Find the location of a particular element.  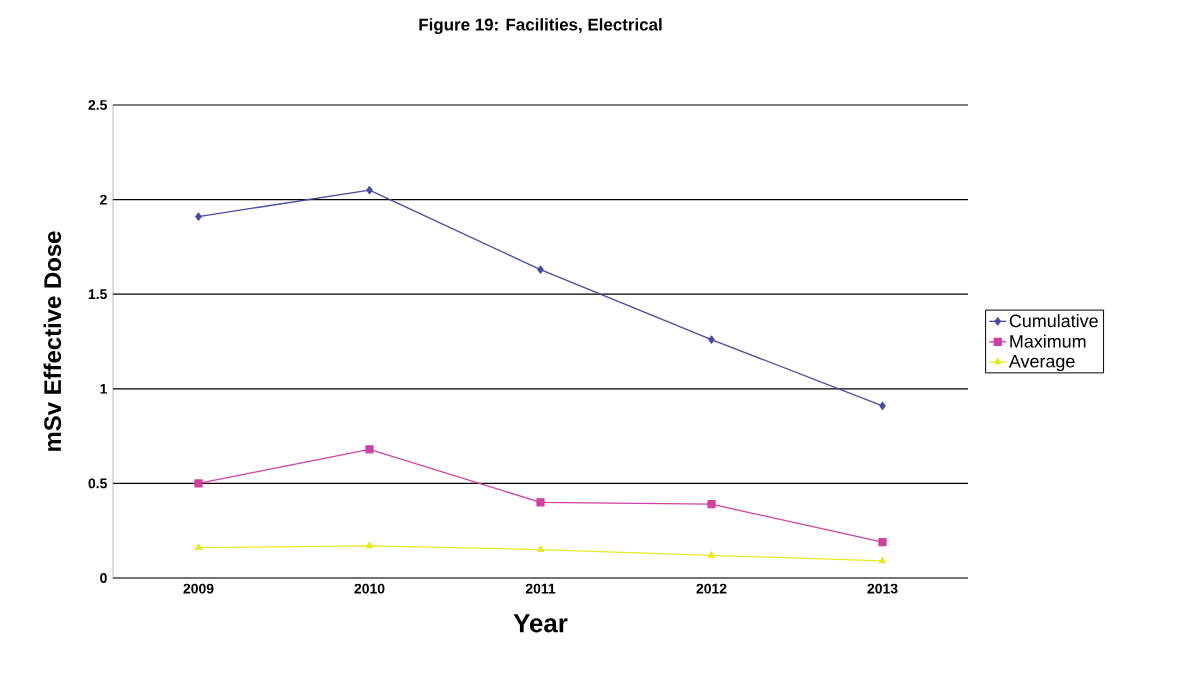

x-tick-label: 2012 is located at coordinates (711, 588).